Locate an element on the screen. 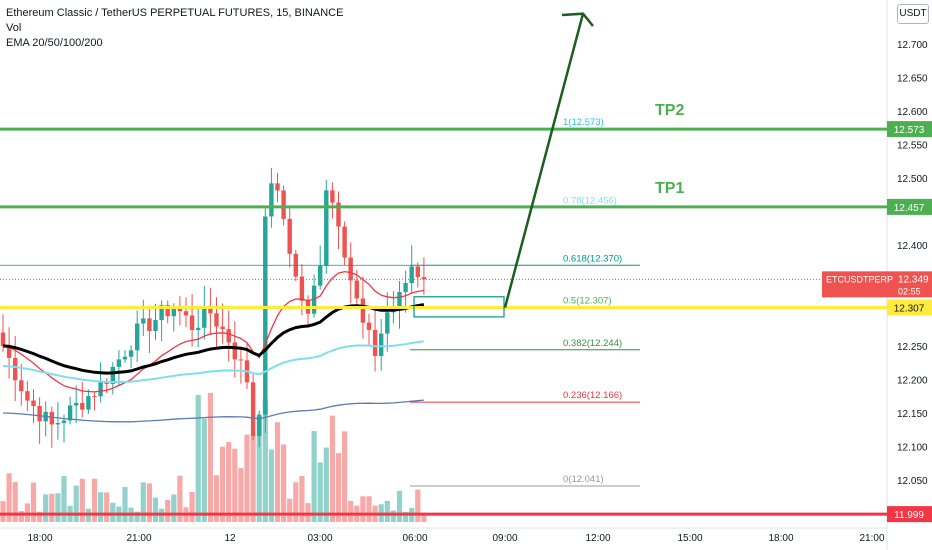  time-tick-label: 12 is located at coordinates (230, 538).